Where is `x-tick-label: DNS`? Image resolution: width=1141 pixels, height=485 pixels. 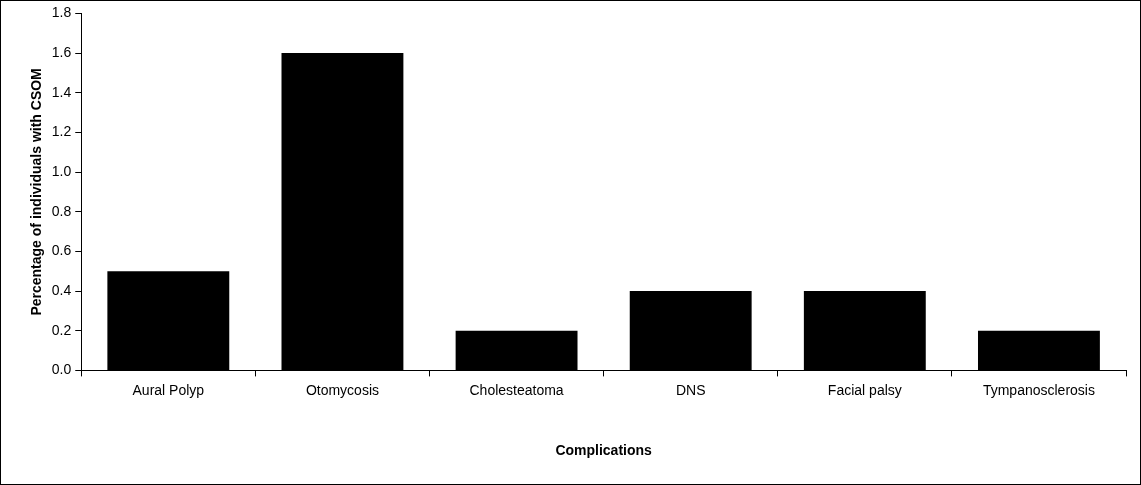 x-tick-label: DNS is located at coordinates (690, 389).